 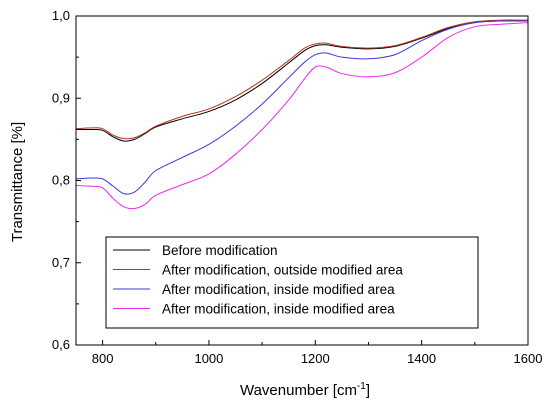 What do you see at coordinates (61, 180) in the screenshot?
I see `y-tick-label: 0,8` at bounding box center [61, 180].